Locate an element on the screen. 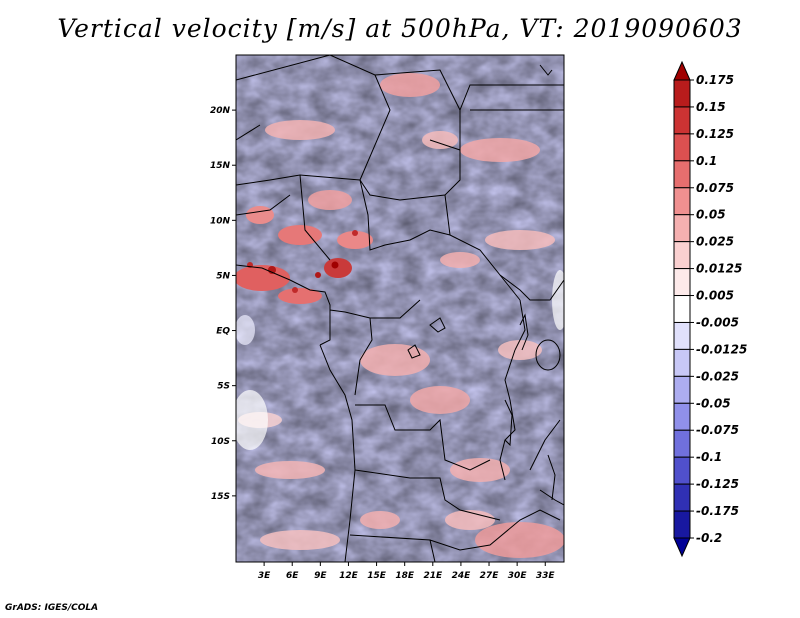  x-tick-label: 33E is located at coordinates (546, 576).